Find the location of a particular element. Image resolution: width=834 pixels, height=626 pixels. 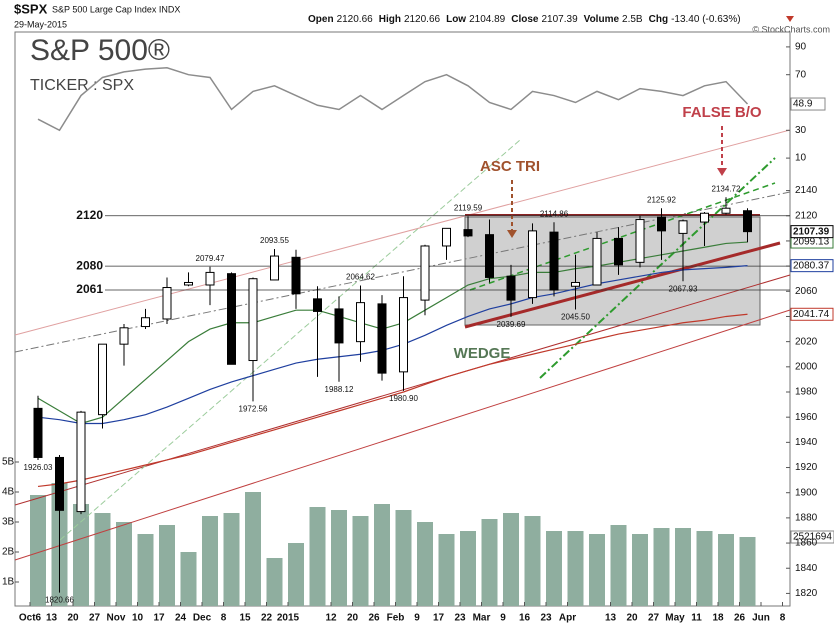

volume-tick-label: 3B is located at coordinates (8, 522).